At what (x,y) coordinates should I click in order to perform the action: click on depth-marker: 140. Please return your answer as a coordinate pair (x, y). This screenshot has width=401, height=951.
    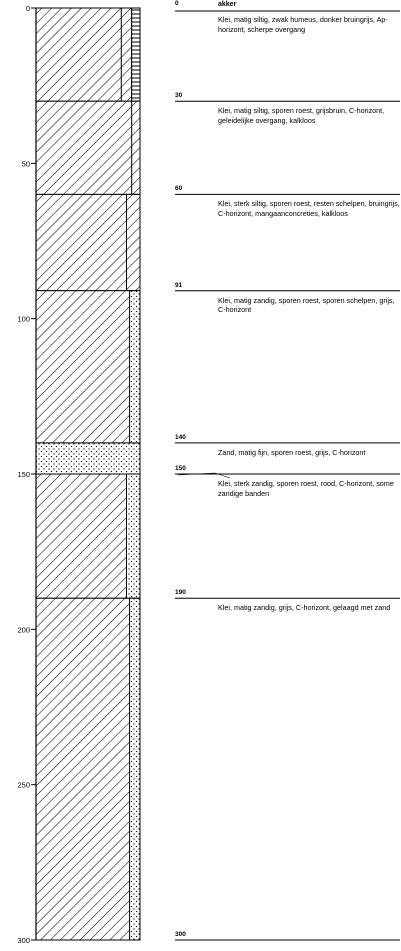
    Looking at the image, I should click on (180, 437).